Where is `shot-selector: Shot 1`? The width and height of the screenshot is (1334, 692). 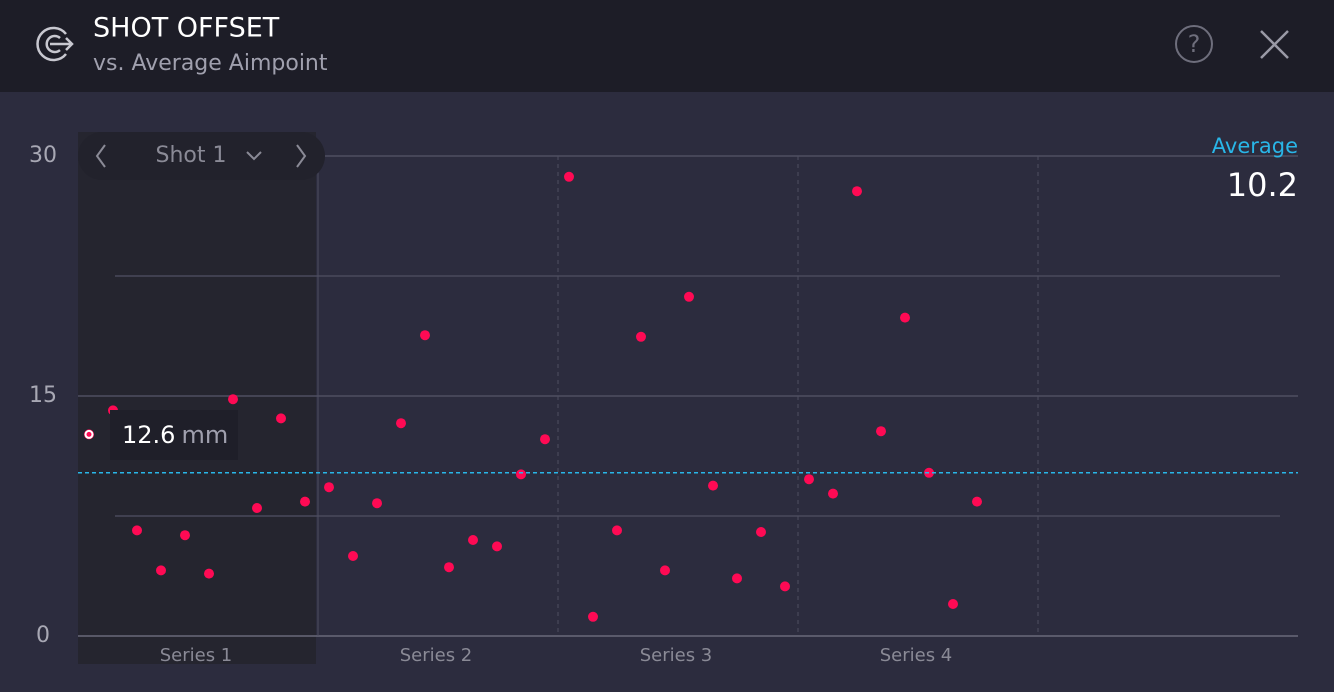 shot-selector: Shot 1 is located at coordinates (201, 156).